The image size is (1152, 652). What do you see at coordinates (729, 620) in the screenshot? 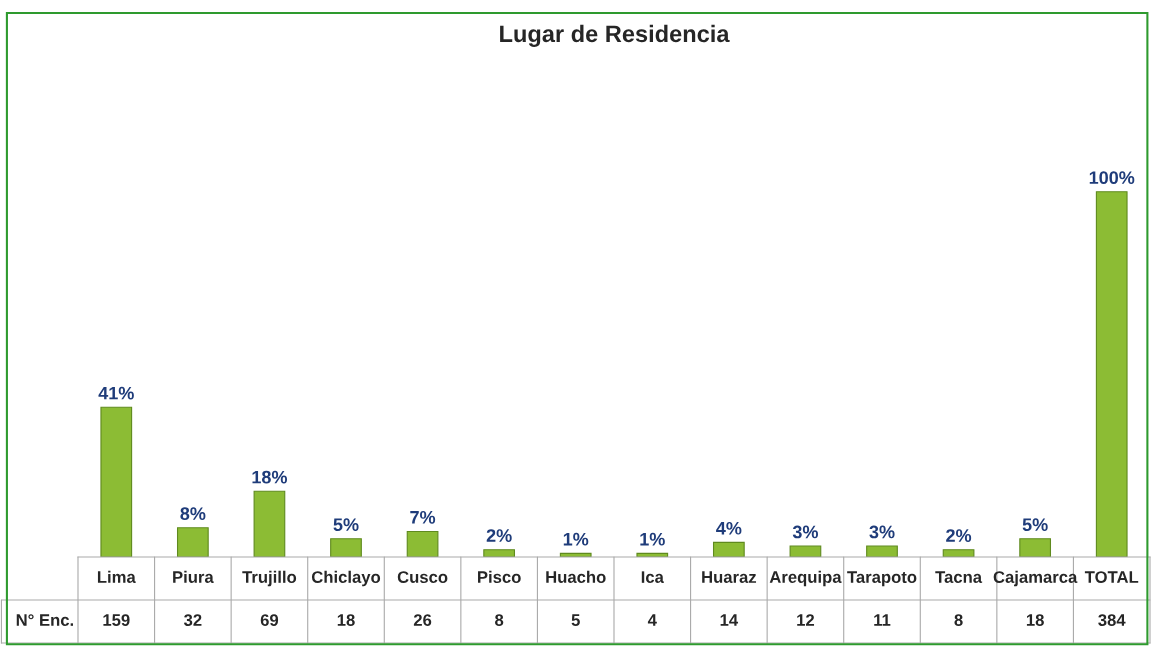
I see `text: 14` at bounding box center [729, 620].